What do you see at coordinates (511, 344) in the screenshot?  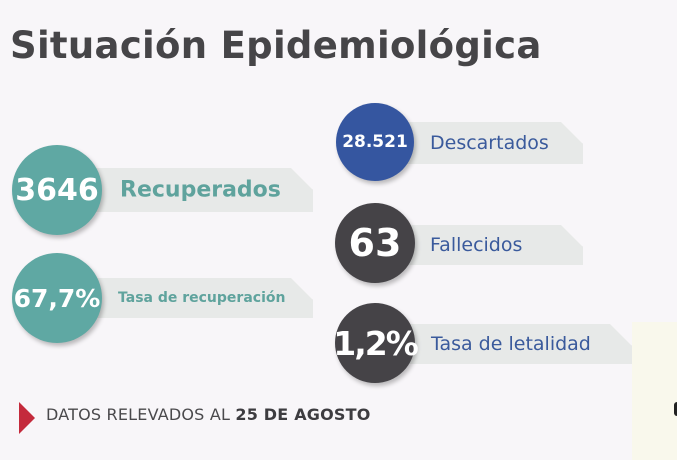 I see `tasa-letalidad-label: Tasa de letalidad` at bounding box center [511, 344].